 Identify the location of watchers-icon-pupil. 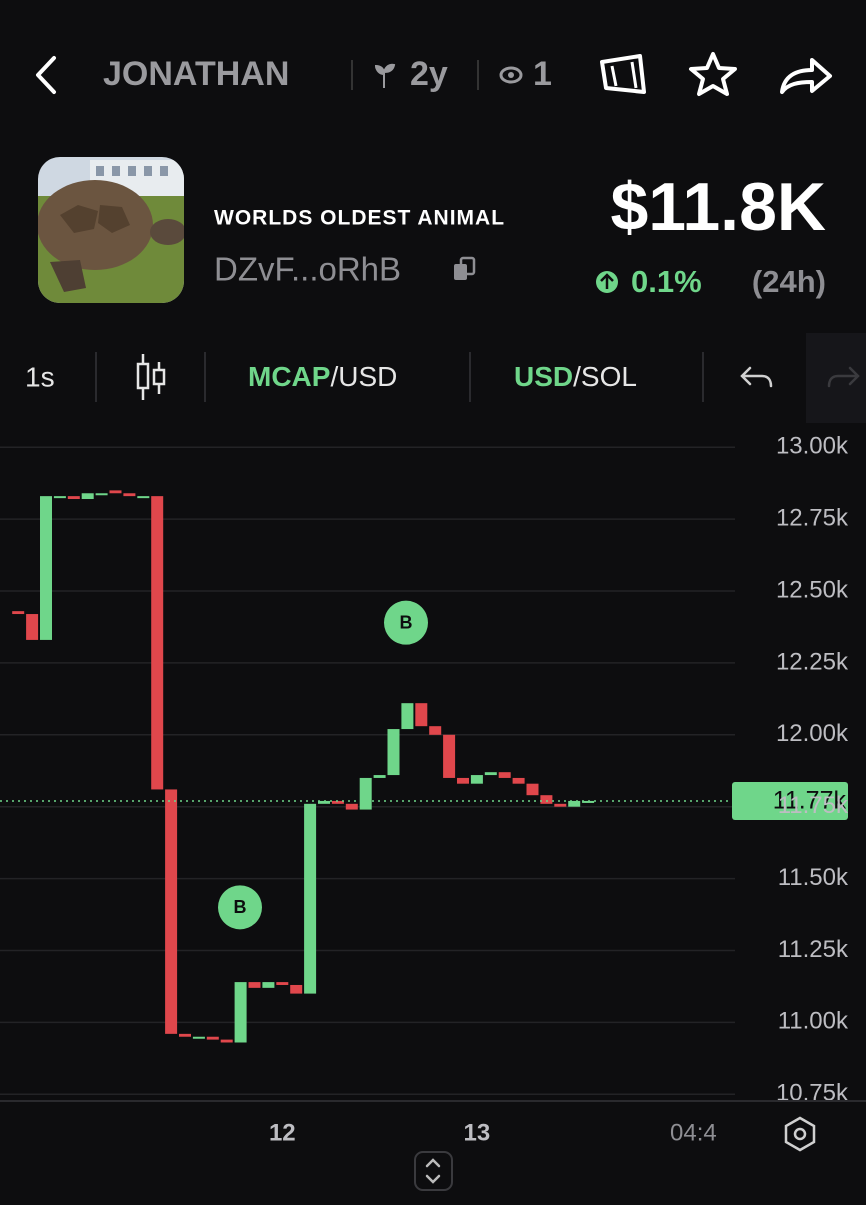
(511, 75).